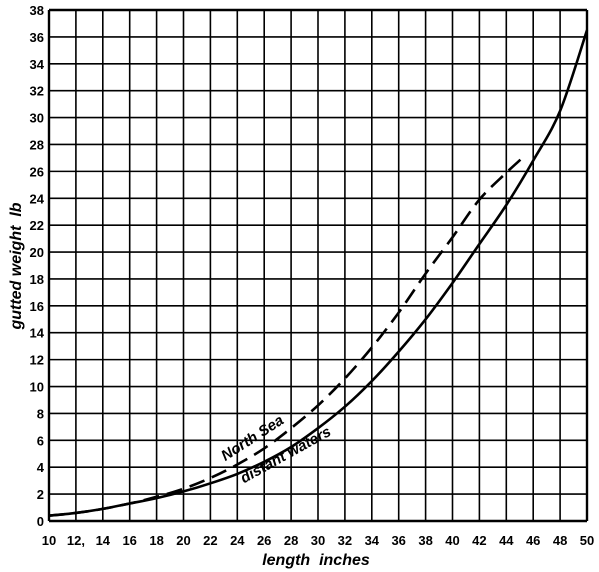 The height and width of the screenshot is (572, 599). Describe the element at coordinates (41, 467) in the screenshot. I see `y-tick-label: 4` at that location.